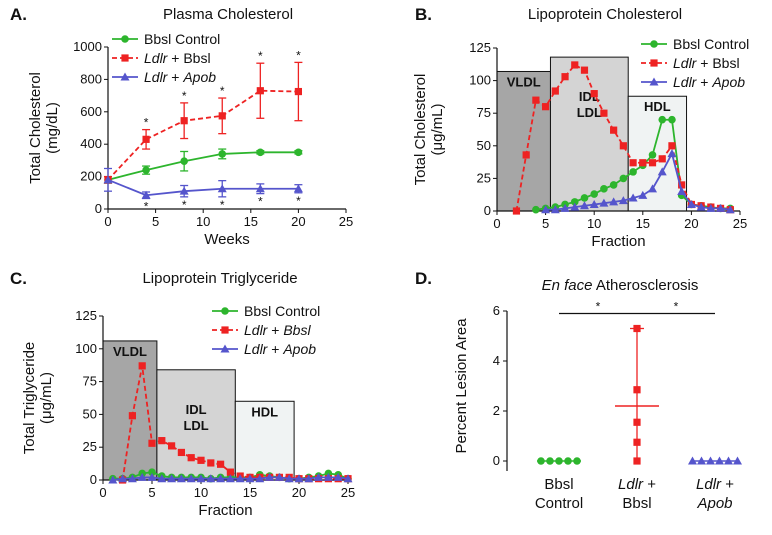  What do you see at coordinates (91, 176) in the screenshot?
I see `y-tick-label: 200` at bounding box center [91, 176].